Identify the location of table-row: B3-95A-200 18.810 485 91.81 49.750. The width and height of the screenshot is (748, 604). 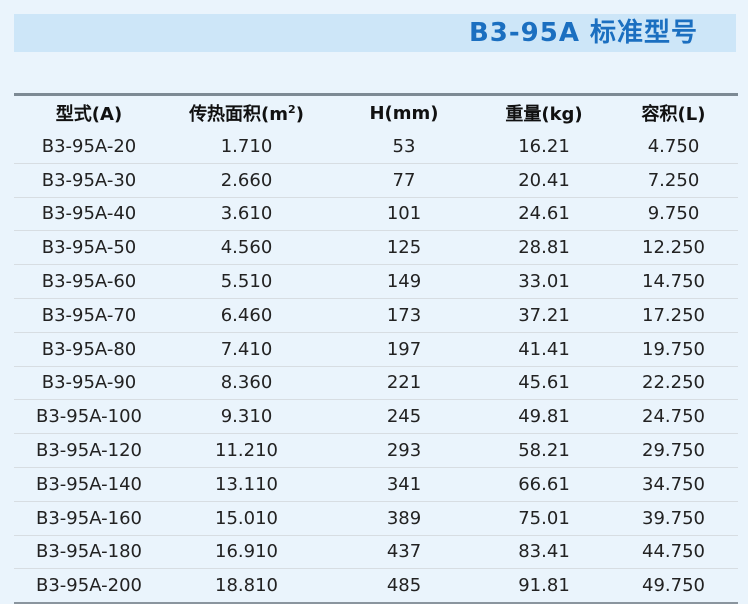
(376, 585).